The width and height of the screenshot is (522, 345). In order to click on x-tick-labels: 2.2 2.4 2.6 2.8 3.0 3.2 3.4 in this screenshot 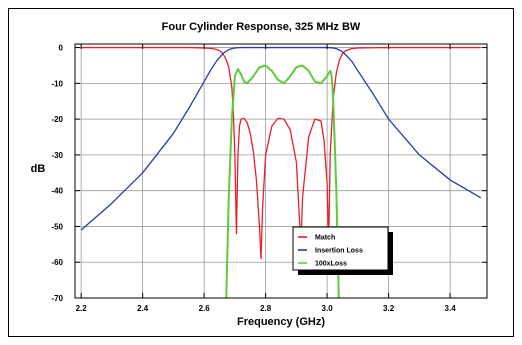, I will do `click(266, 308)`.